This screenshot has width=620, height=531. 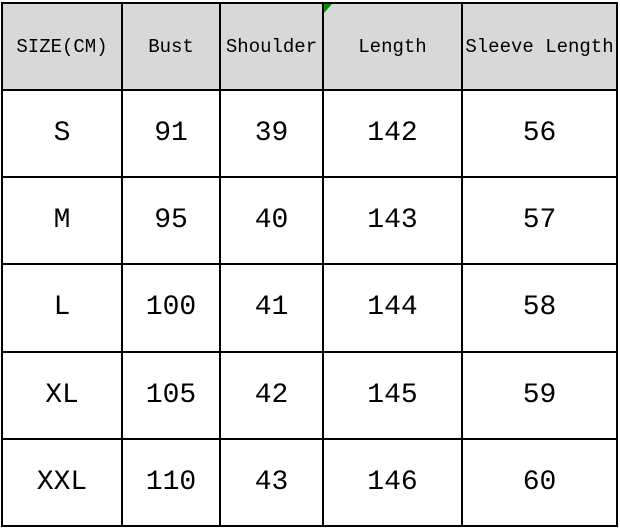 What do you see at coordinates (392, 308) in the screenshot?
I see `length-cell: 144` at bounding box center [392, 308].